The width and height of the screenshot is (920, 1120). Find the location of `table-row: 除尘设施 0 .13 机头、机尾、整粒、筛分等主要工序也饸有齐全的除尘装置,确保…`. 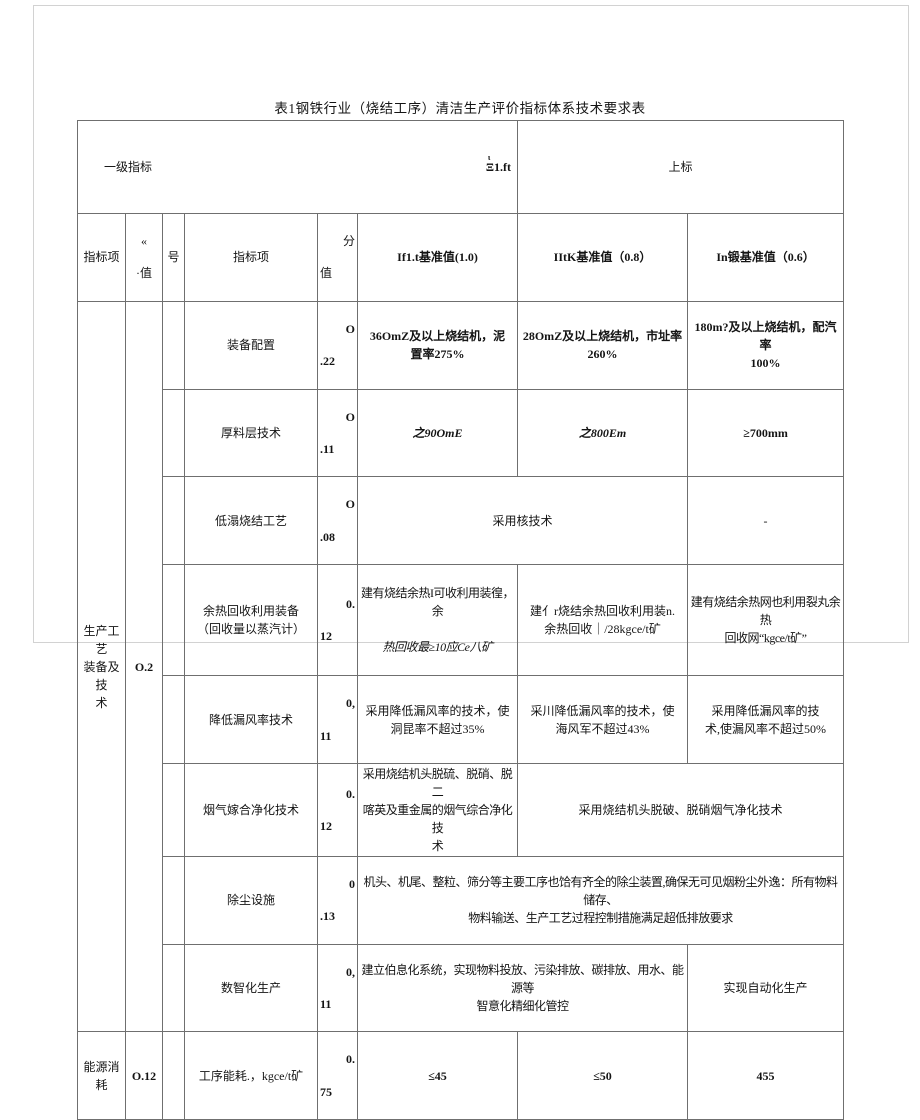

table-row: 除尘设施 0 .13 机头、机尾、整粒、筛分等主要工序也饸有齐全的除尘装置,确保… is located at coordinates (461, 900).